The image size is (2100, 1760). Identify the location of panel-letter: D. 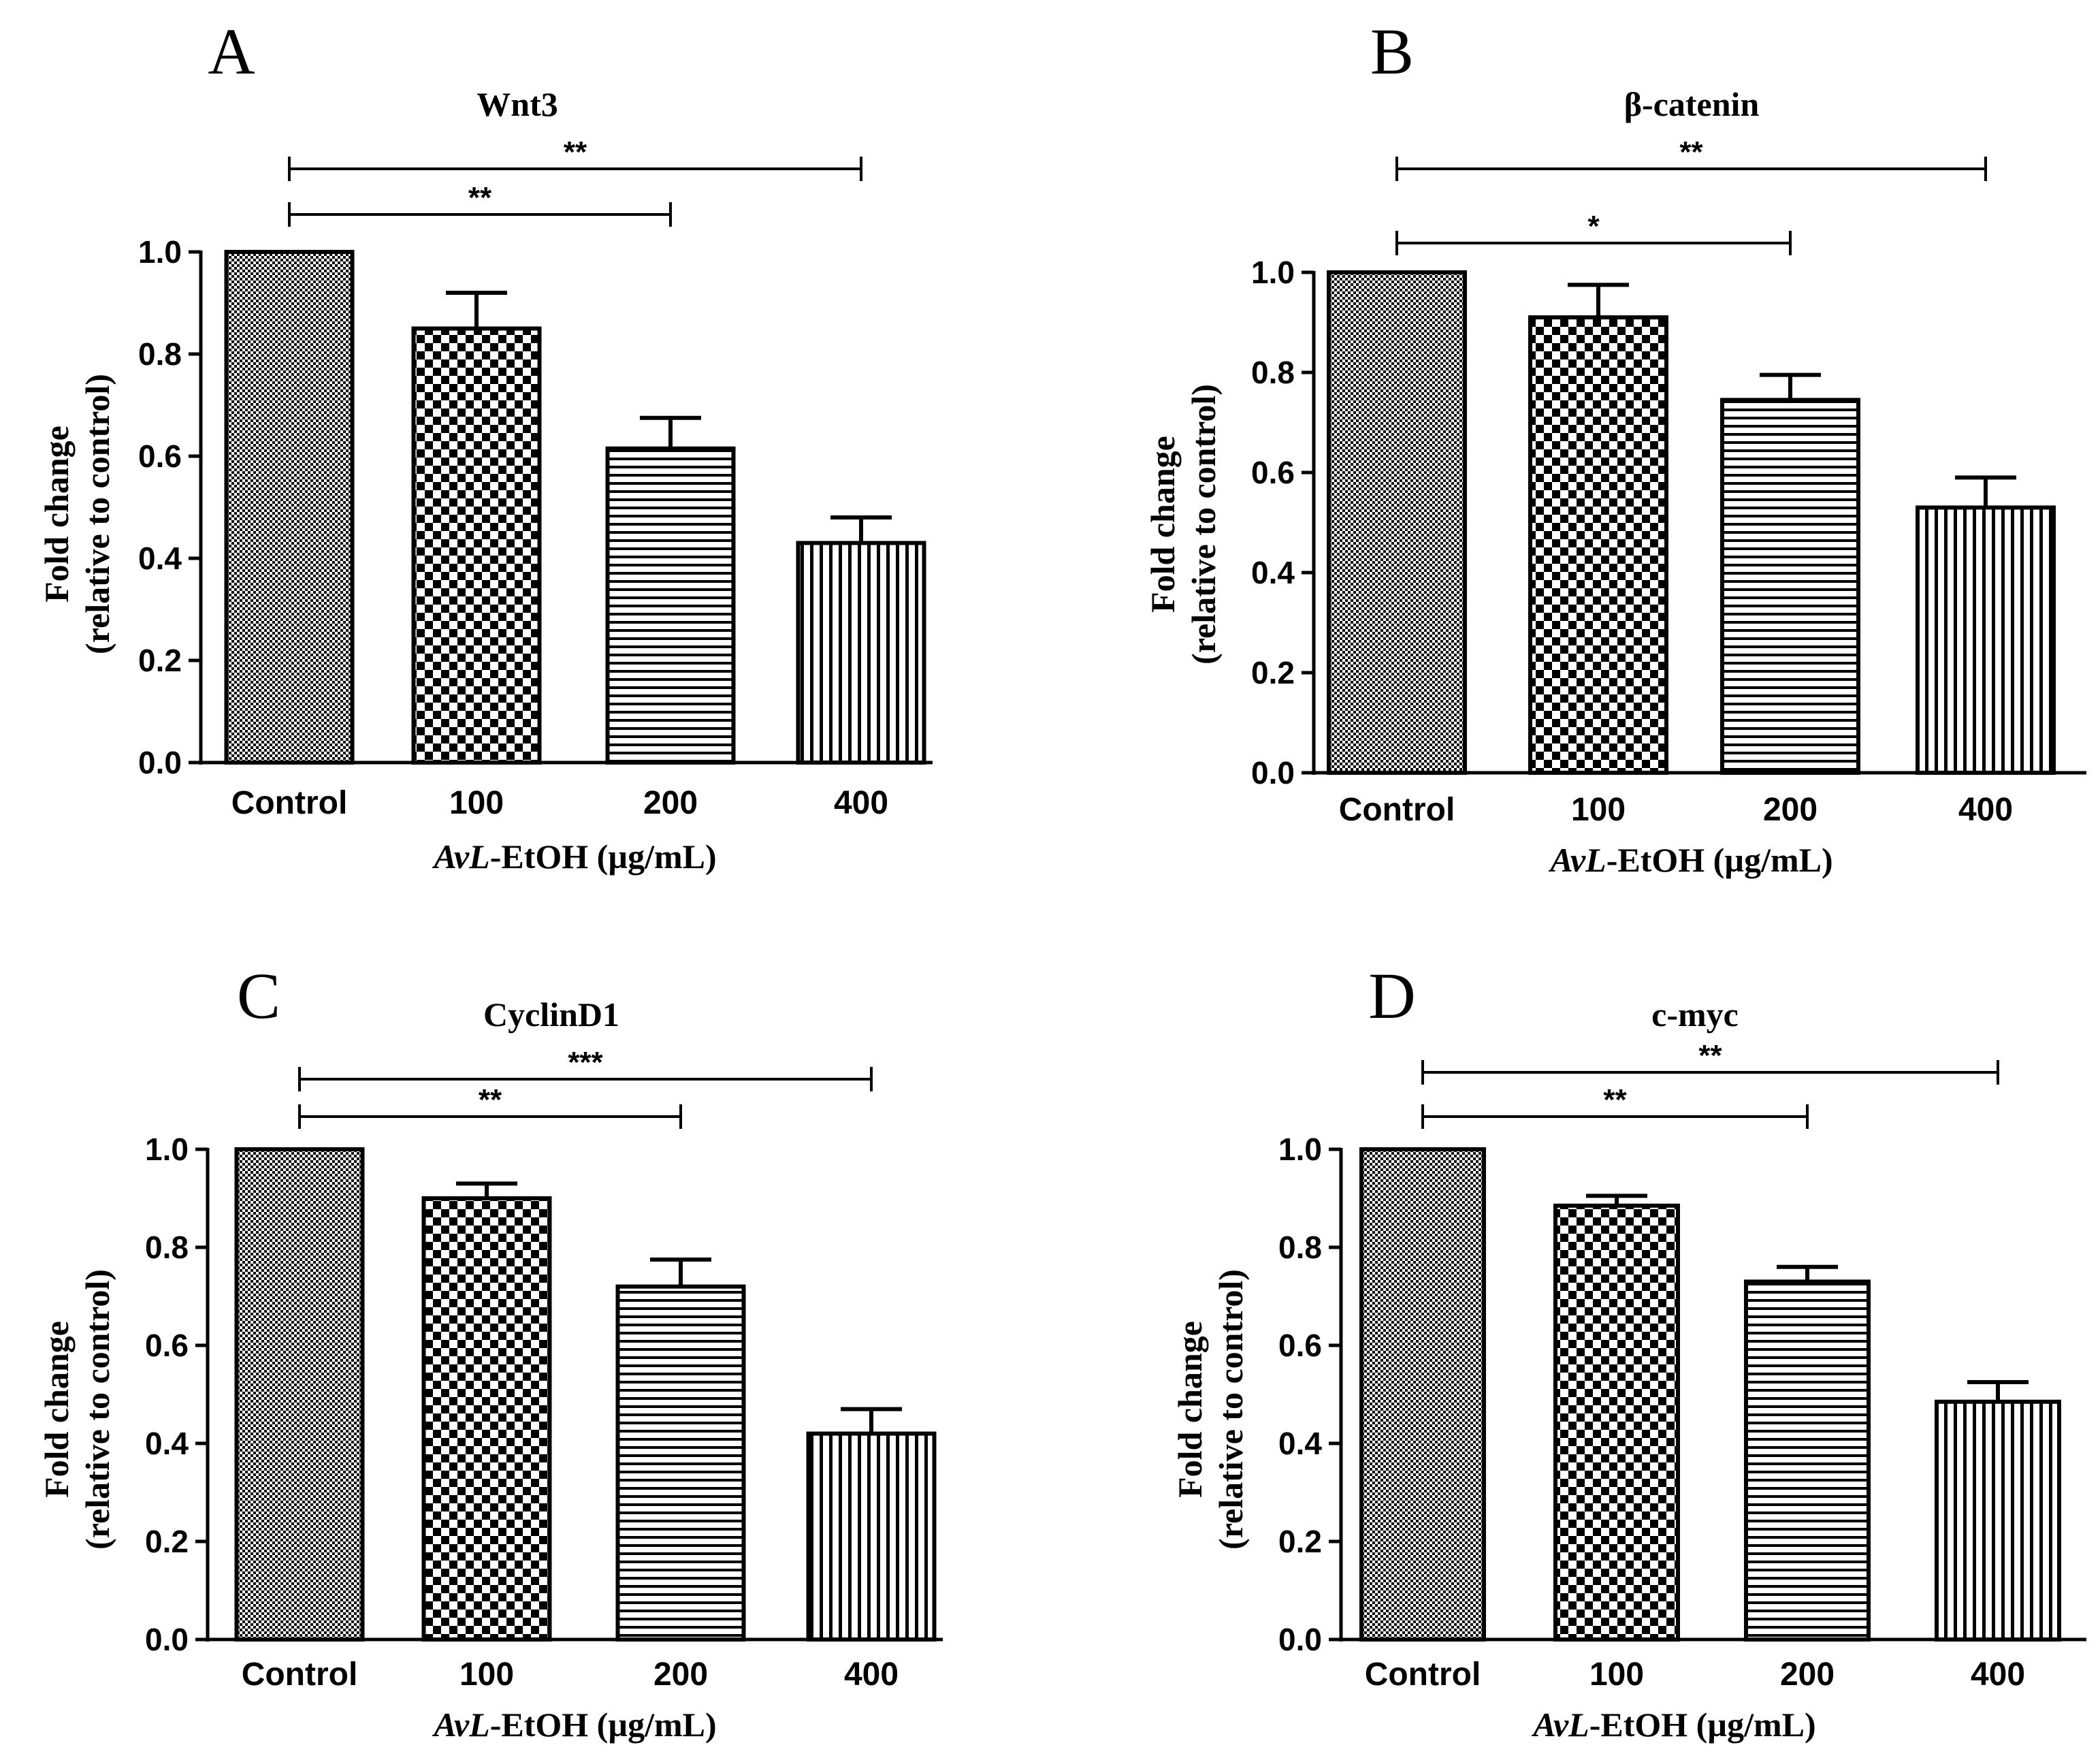
(1392, 995).